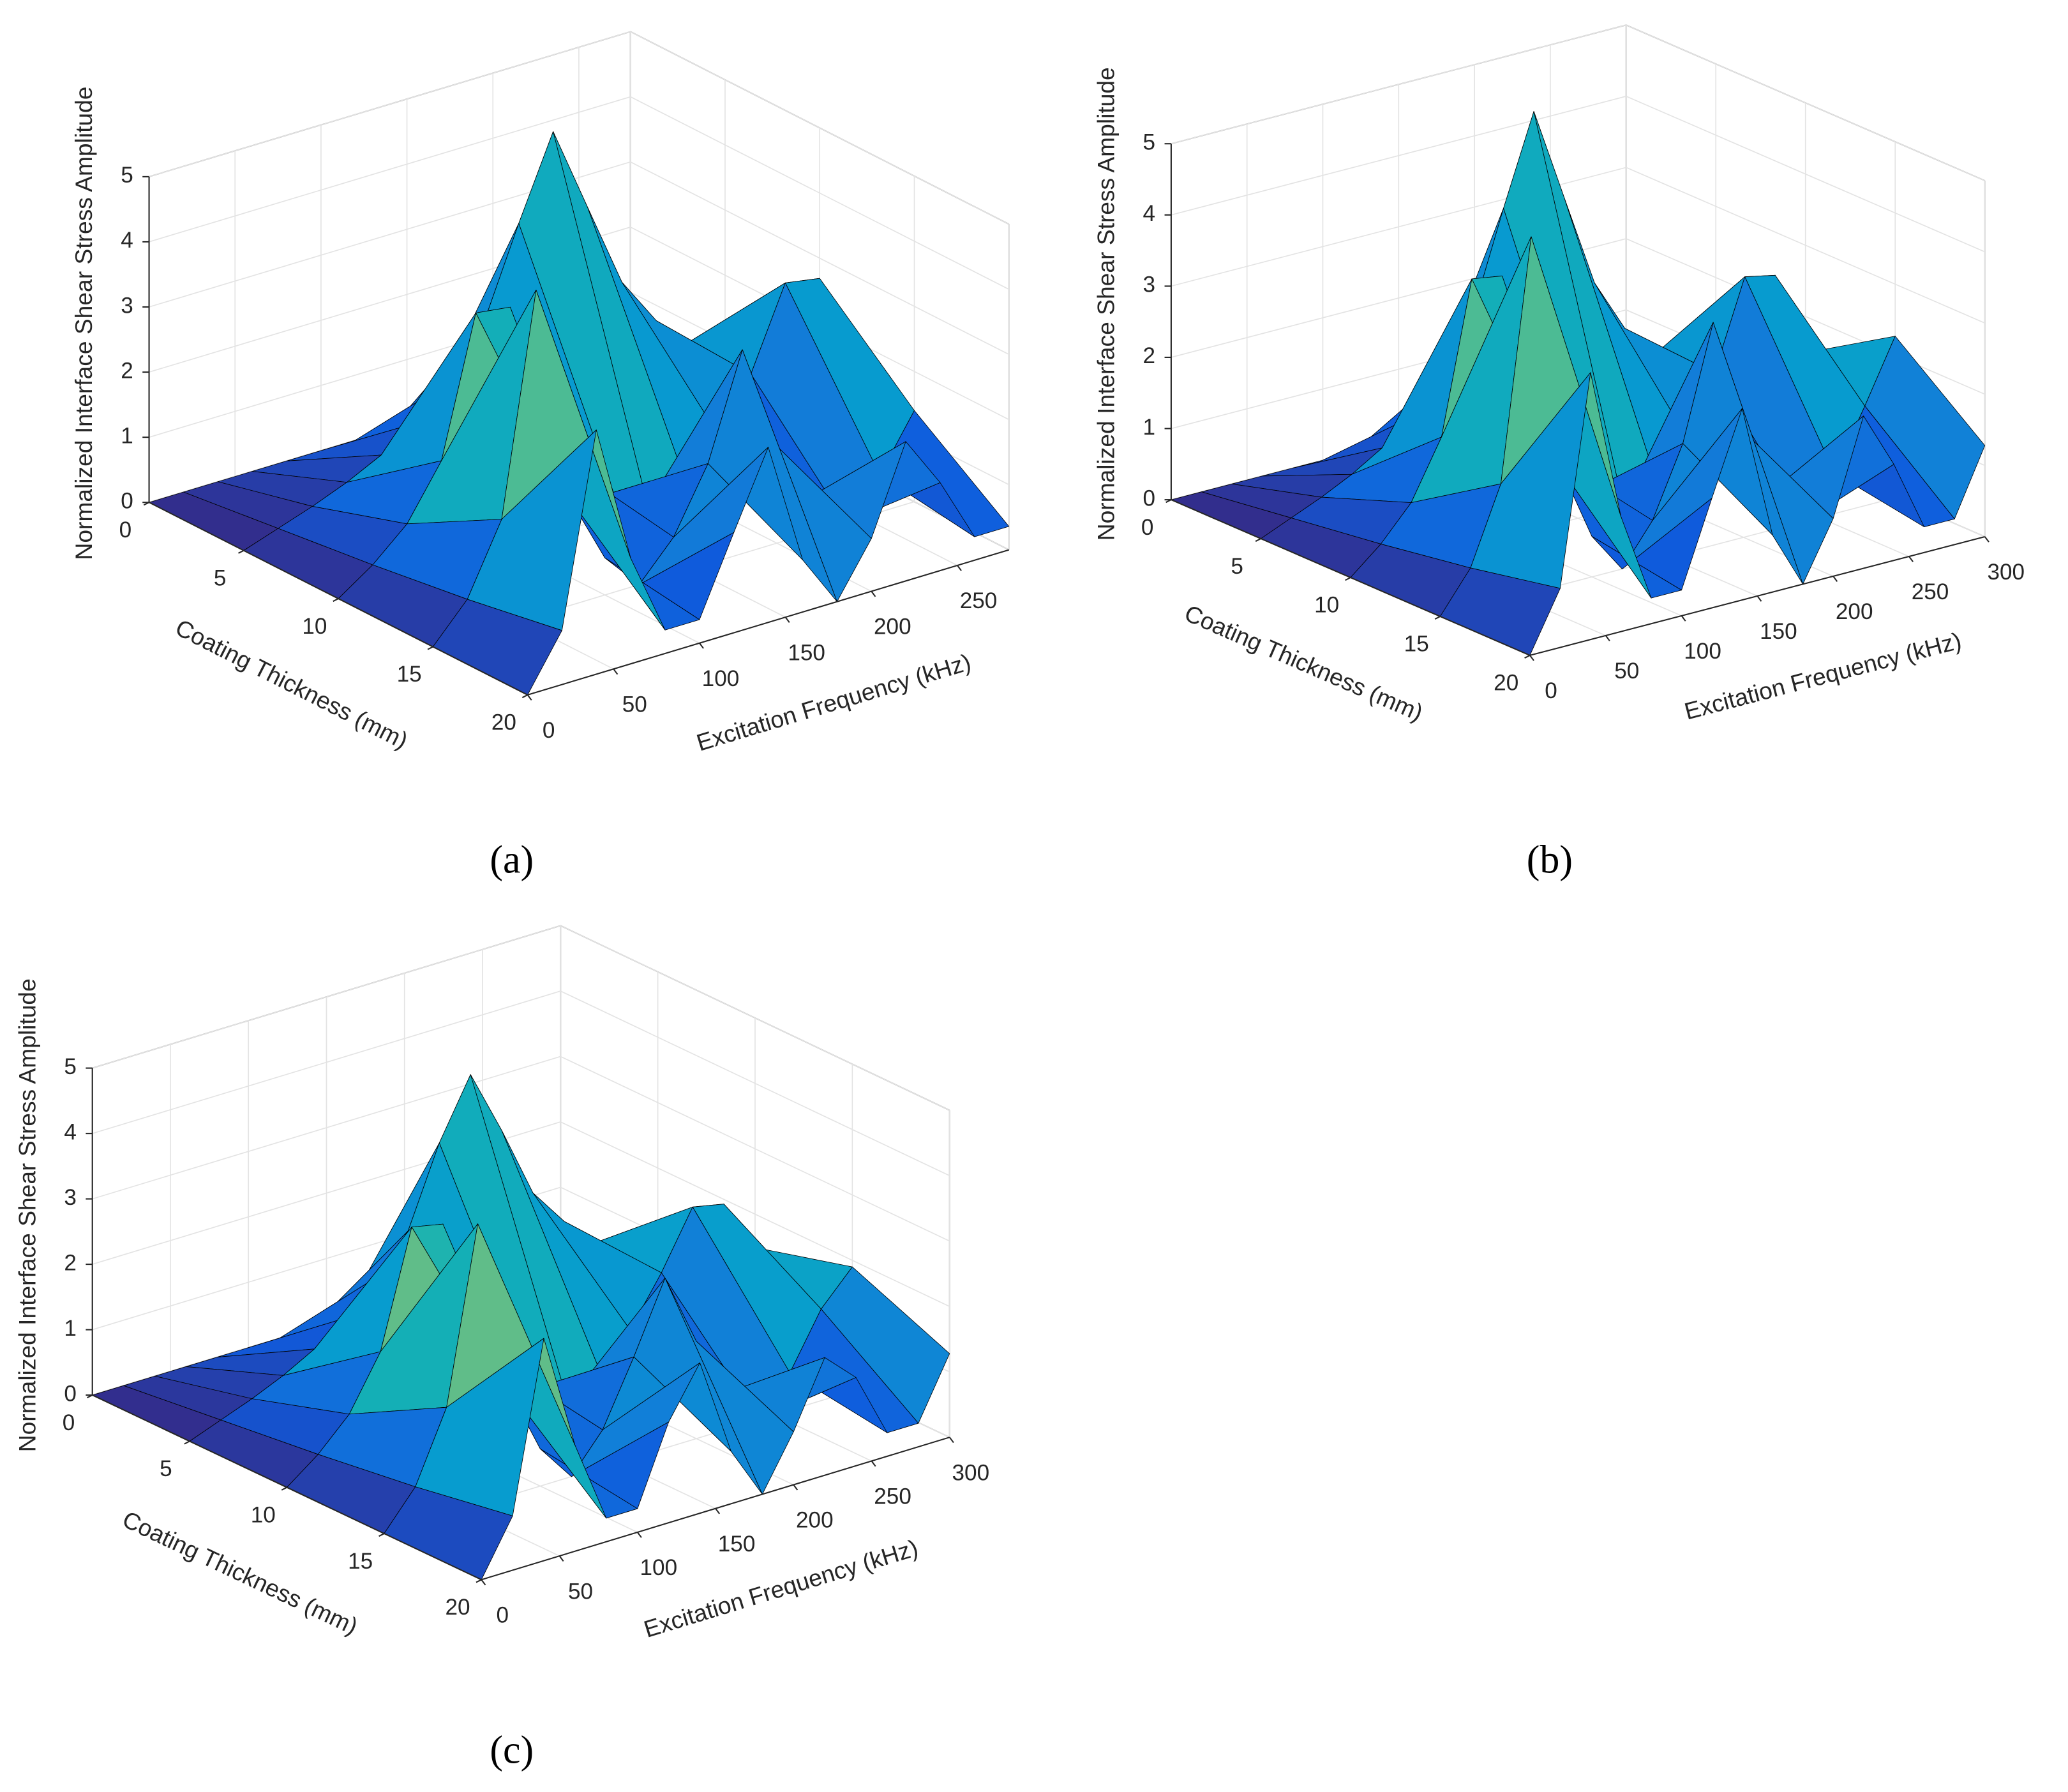  I want to click on panel-label: (c), so click(512, 1750).